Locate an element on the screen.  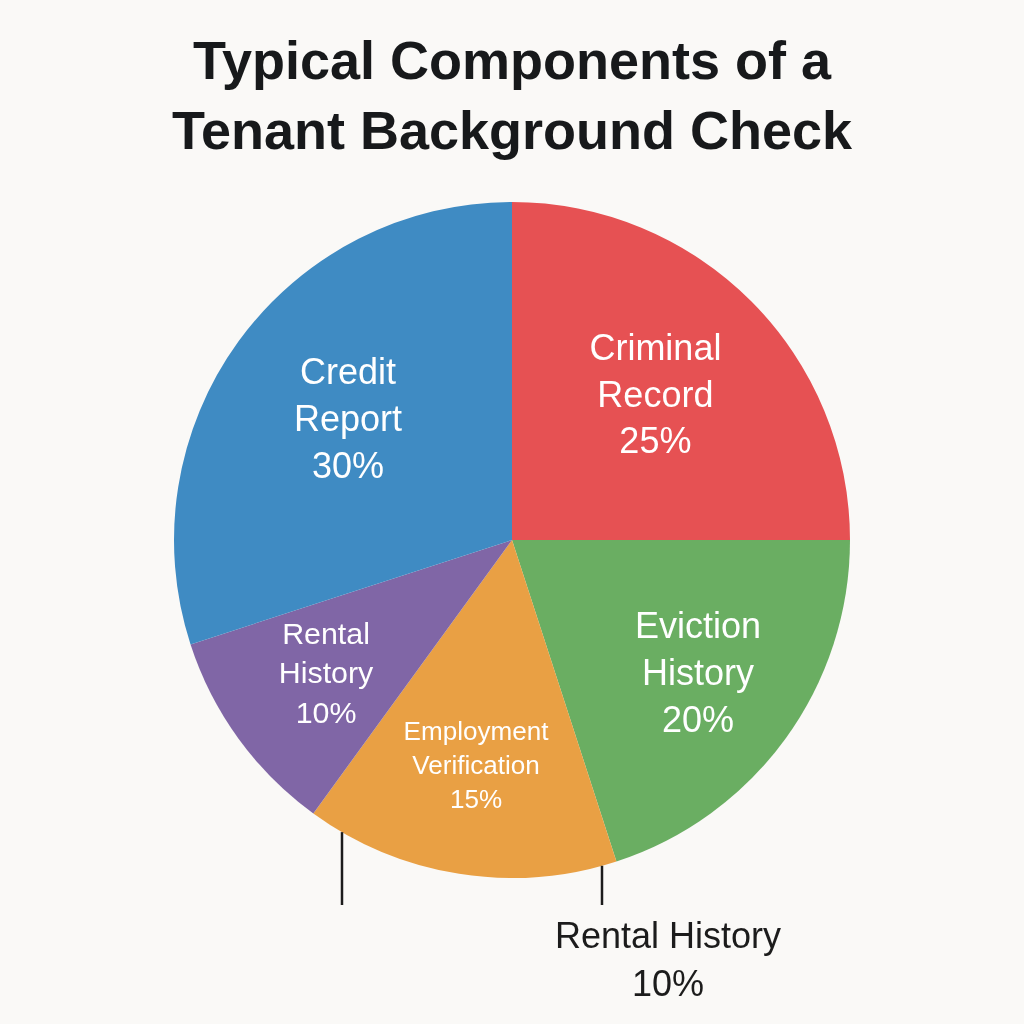
chart-title: Typical Components of a Tenant Background Check is located at coordinates (512, 94).